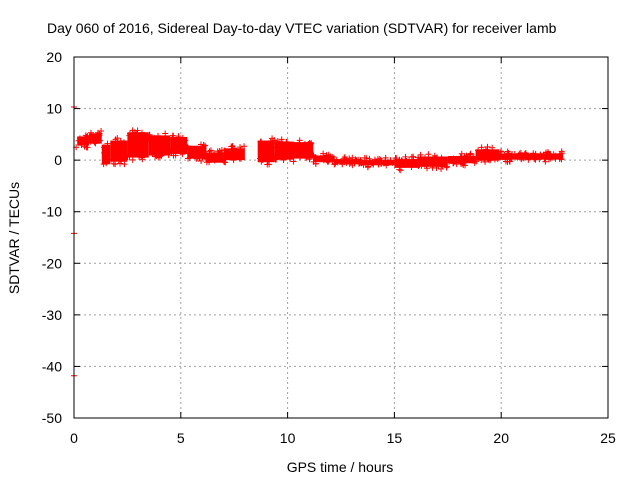  What do you see at coordinates (52, 315) in the screenshot?
I see `y-tick-label: -30` at bounding box center [52, 315].